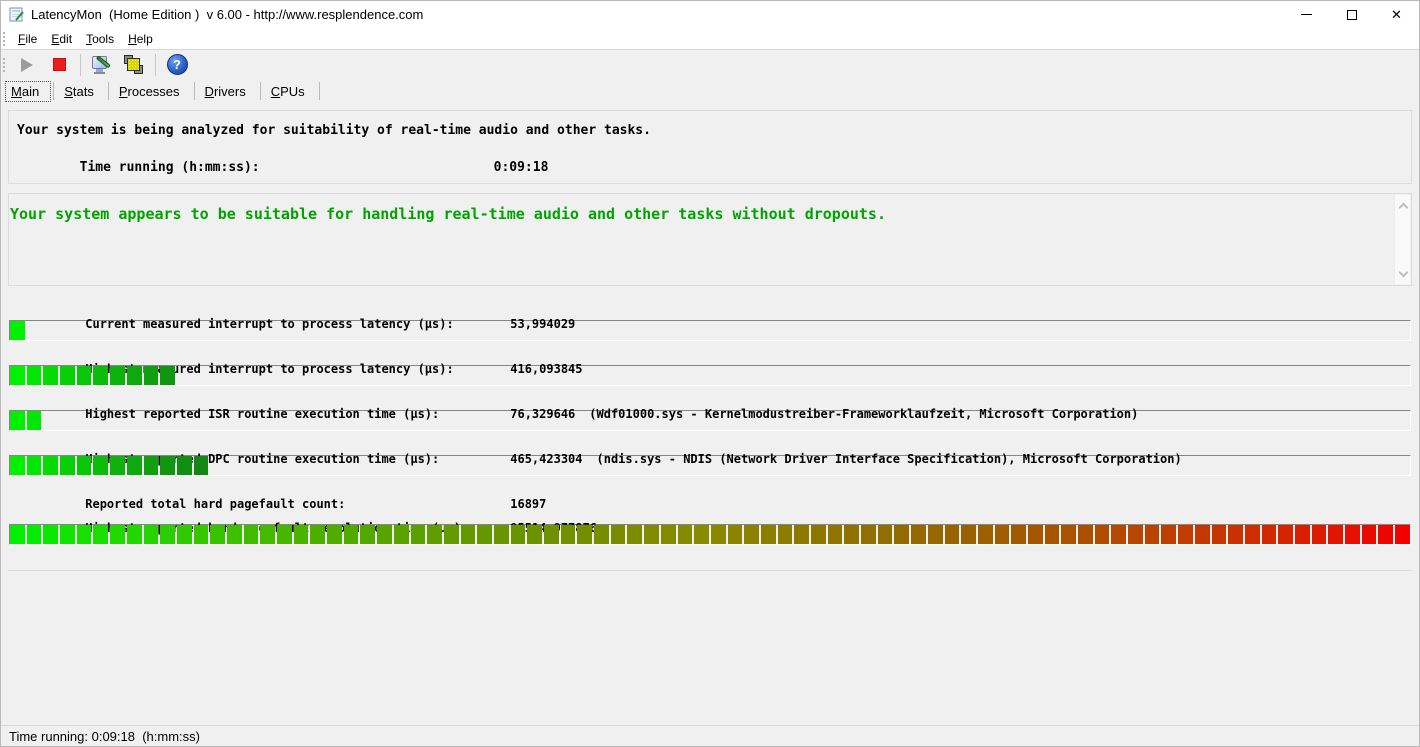 The width and height of the screenshot is (1420, 747). Describe the element at coordinates (28, 38) in the screenshot. I see `menu-file: File` at that location.